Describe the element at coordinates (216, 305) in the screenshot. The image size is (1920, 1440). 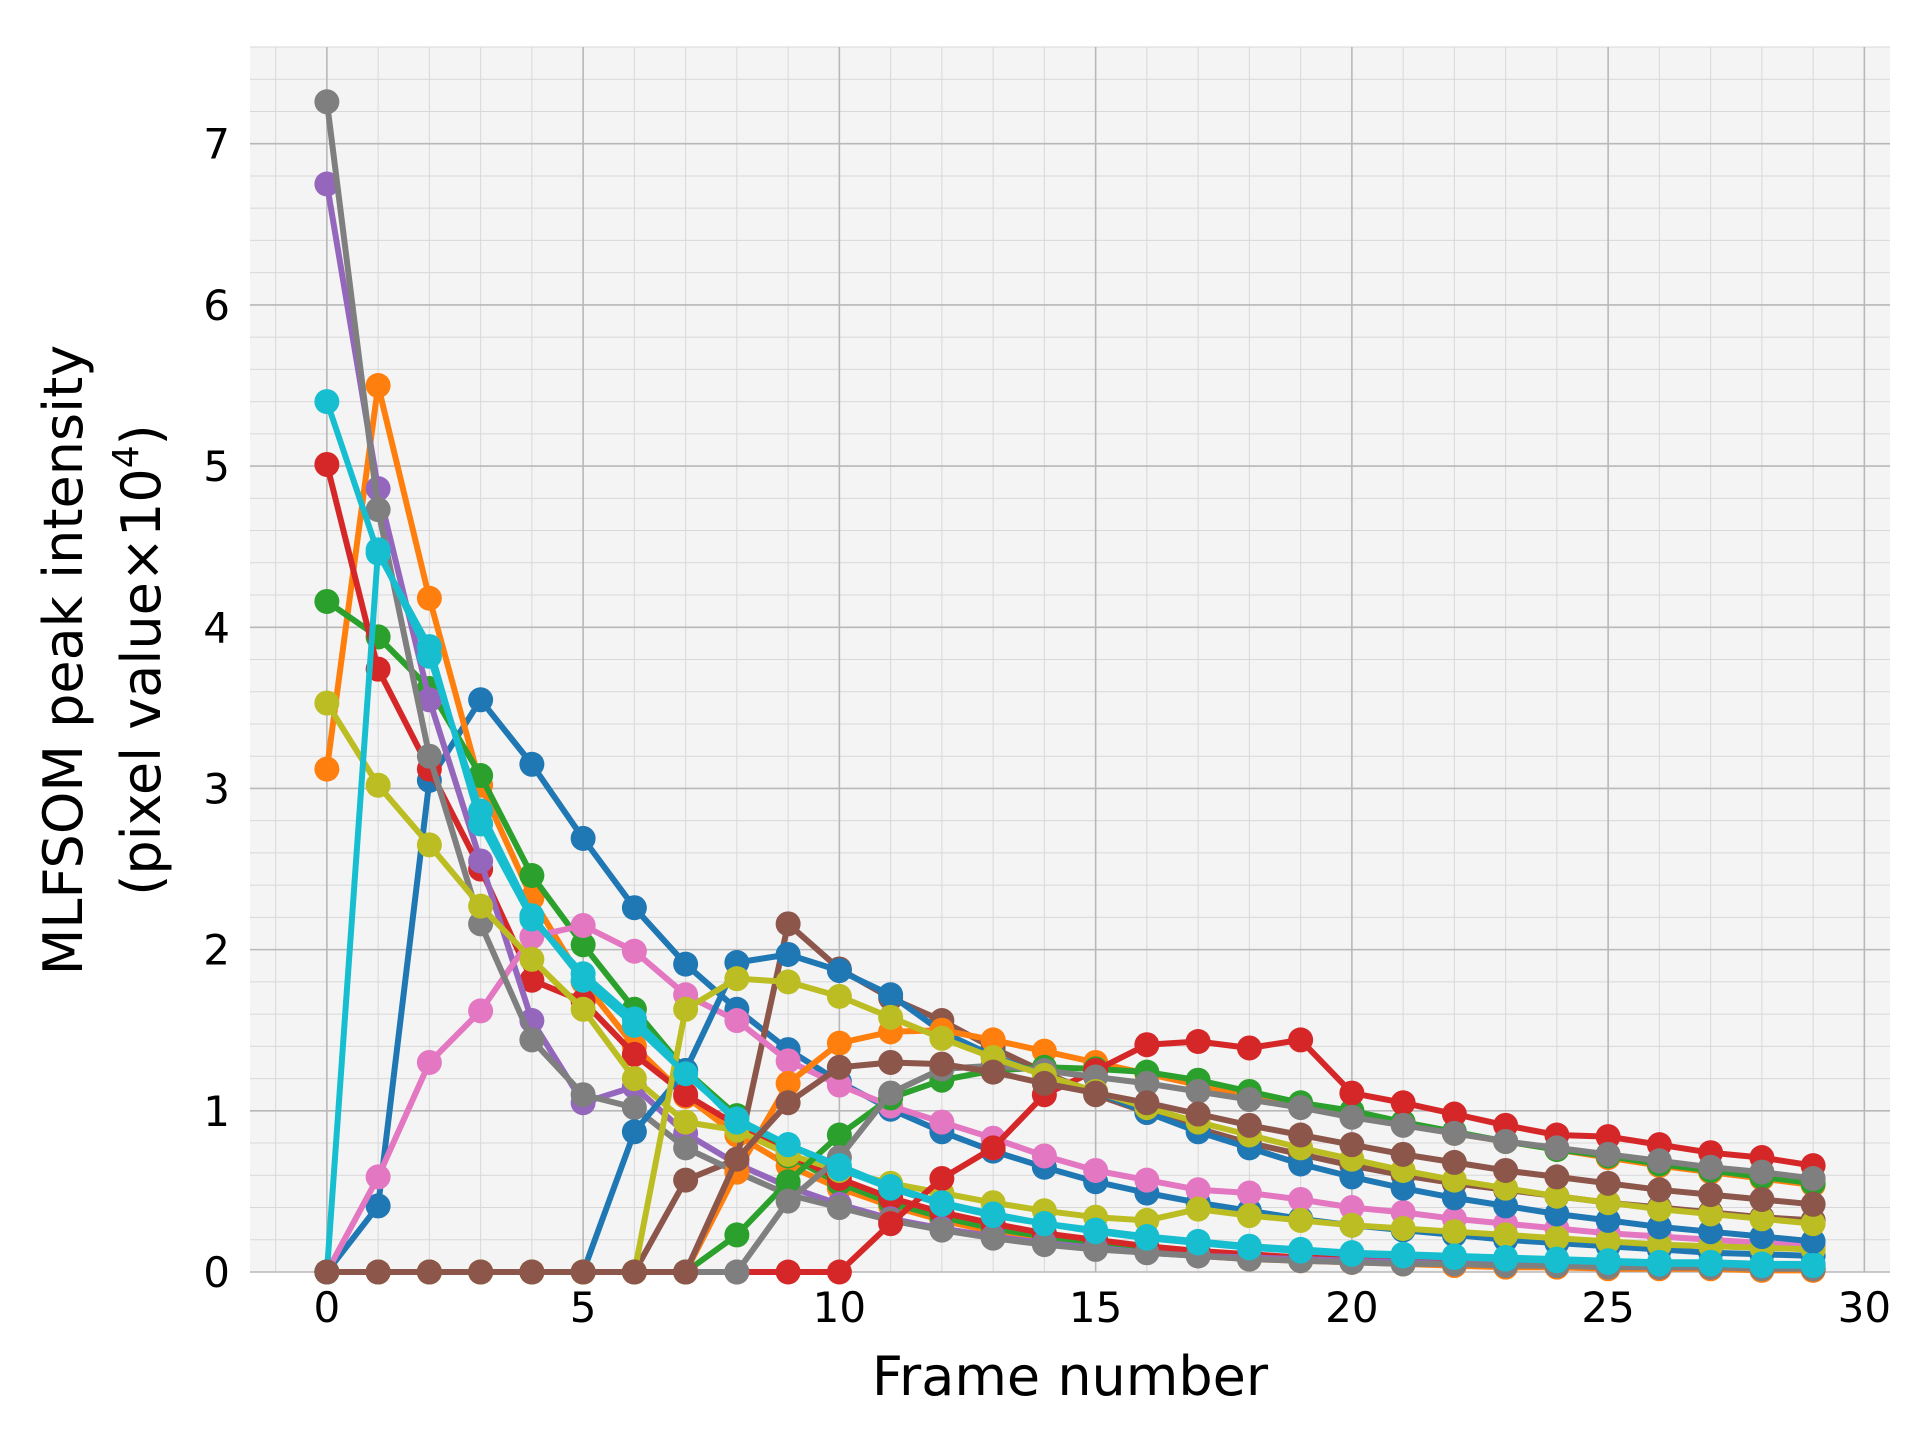
I see `y-tick-label: 6` at that location.